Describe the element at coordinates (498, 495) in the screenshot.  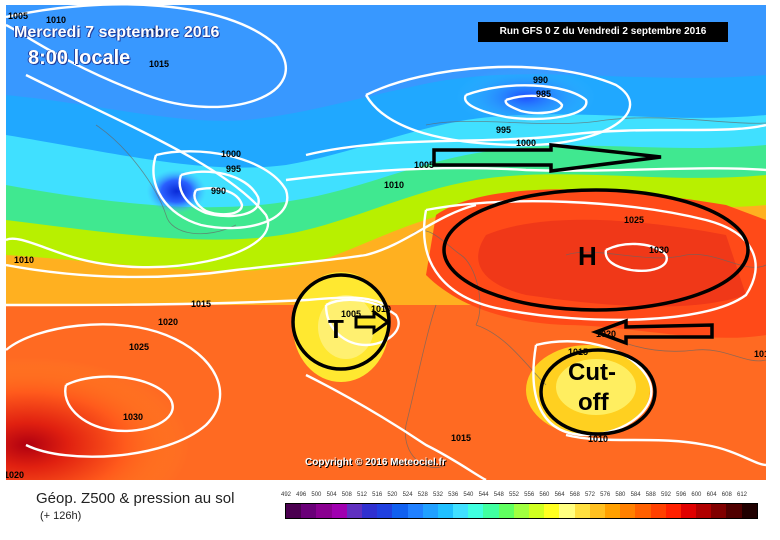
I see `scale-label: 548` at that location.